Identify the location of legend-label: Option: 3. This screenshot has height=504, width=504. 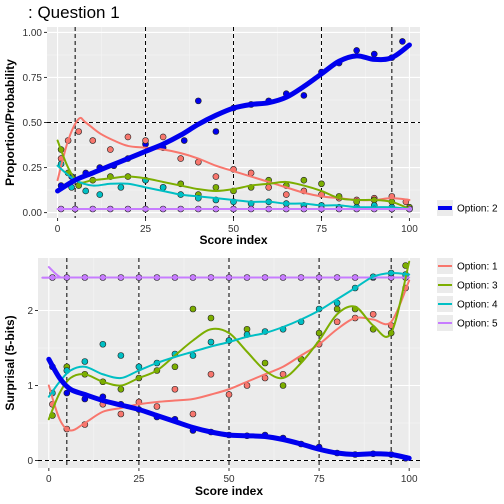
(477, 286).